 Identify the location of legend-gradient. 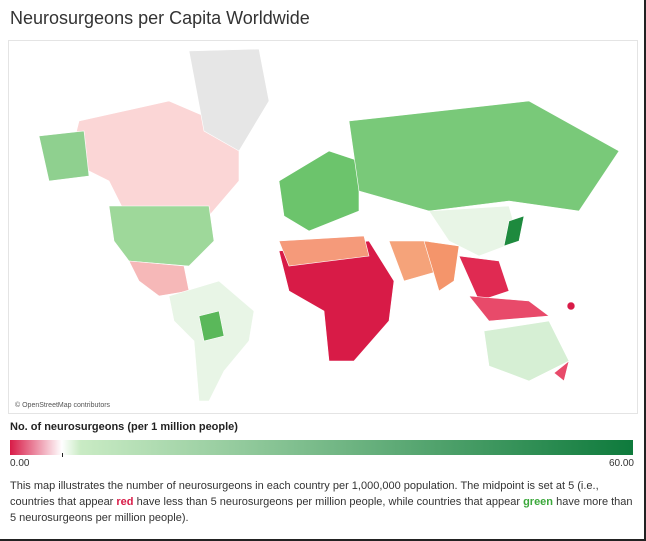
(321, 447).